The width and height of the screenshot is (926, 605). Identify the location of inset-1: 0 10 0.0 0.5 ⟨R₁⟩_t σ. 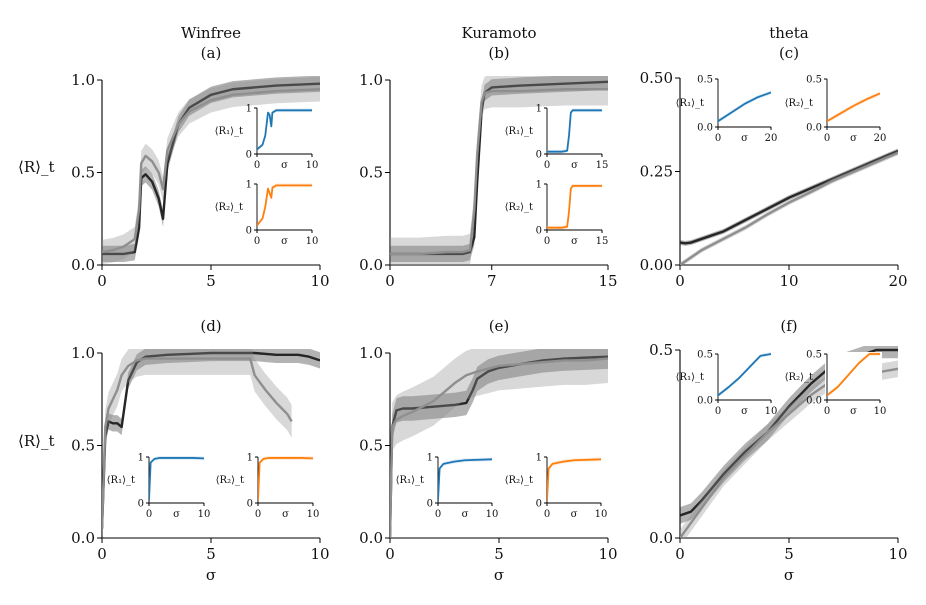
(727, 384).